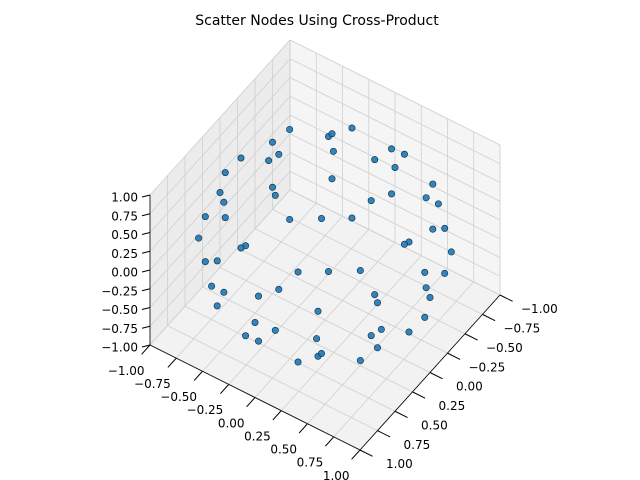  What do you see at coordinates (487, 367) in the screenshot?
I see `y-tick-label: −0.25` at bounding box center [487, 367].